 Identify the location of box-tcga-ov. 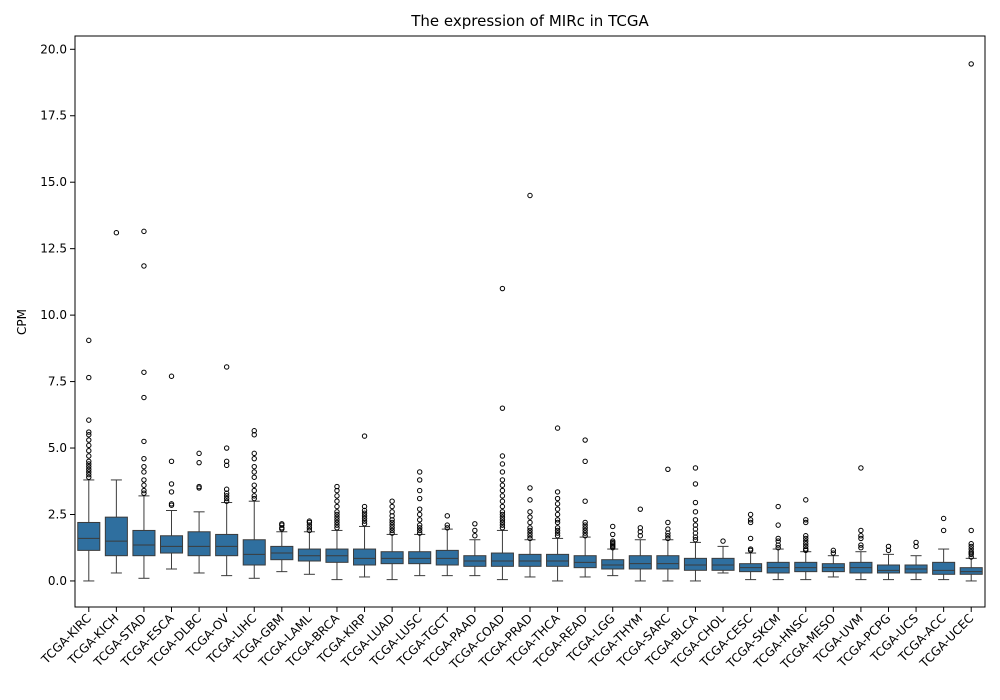
(227, 470).